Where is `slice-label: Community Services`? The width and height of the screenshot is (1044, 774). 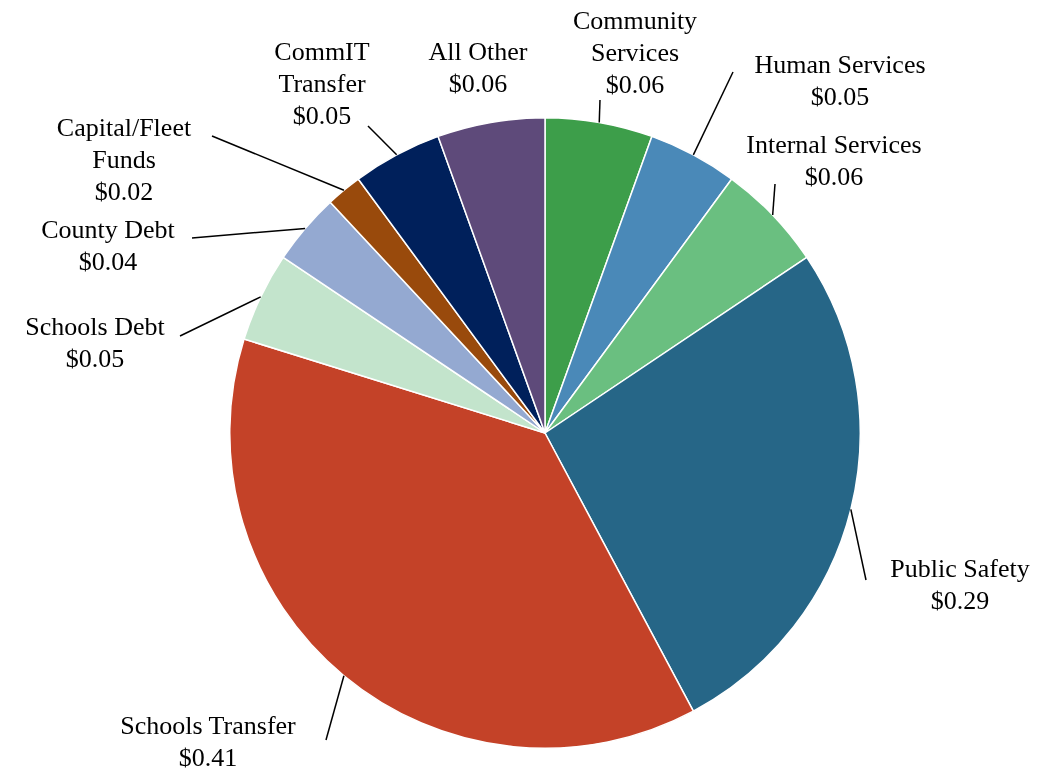 slice-label: Community Services is located at coordinates (635, 36).